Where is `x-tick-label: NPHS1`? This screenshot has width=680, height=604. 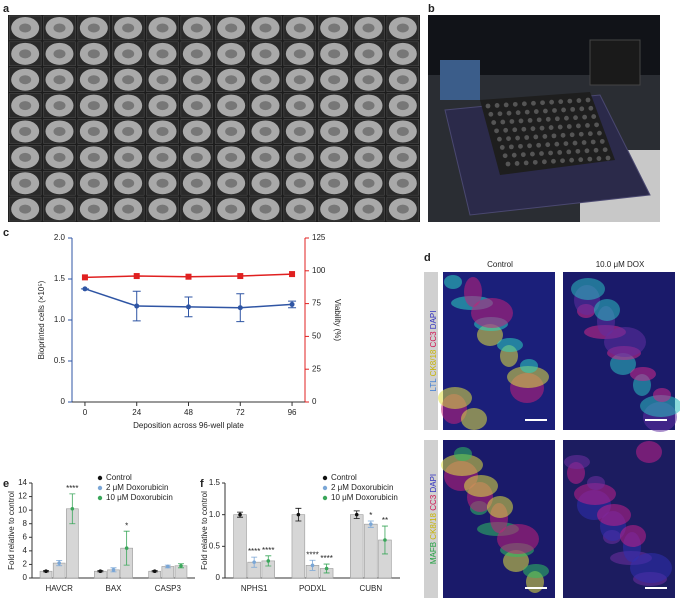 x-tick-label: NPHS1 is located at coordinates (254, 588).